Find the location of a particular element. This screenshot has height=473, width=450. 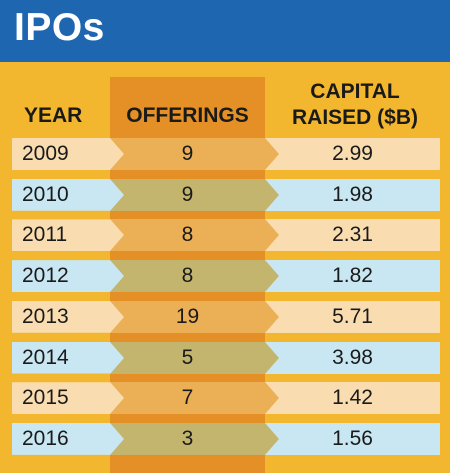

table-row: 2013 19 5.71 is located at coordinates (225, 316).